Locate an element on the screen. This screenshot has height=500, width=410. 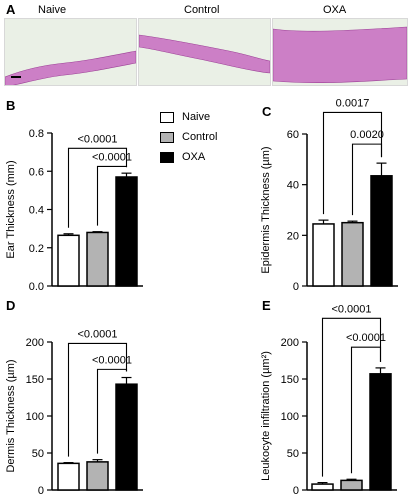
legend-swatch-control is located at coordinates (167, 137).